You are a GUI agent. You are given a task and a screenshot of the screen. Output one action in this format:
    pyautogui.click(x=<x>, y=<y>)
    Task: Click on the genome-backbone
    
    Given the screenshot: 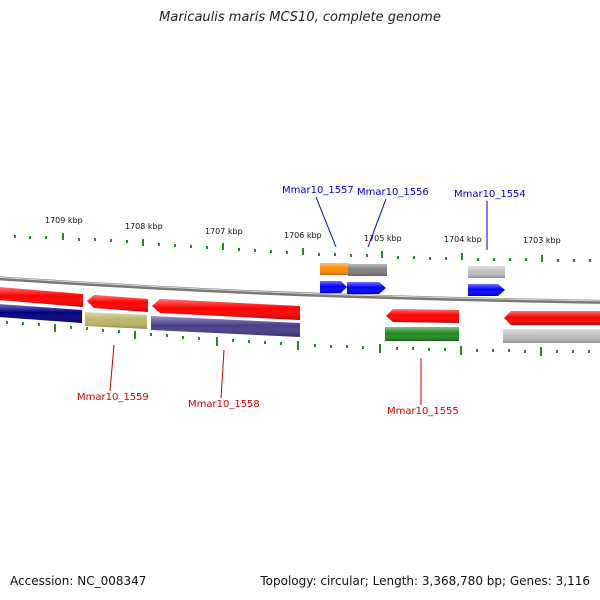 What is the action you would take?
    pyautogui.click(x=300, y=290)
    